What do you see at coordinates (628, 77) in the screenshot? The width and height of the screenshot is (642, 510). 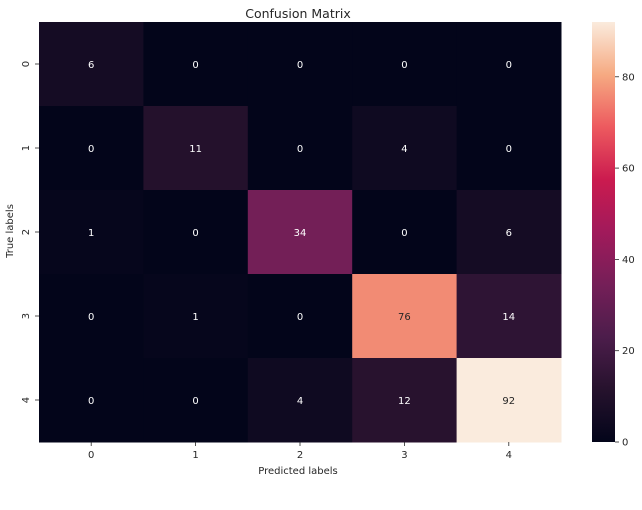 I see `colorbar-tick-label-4: 80` at bounding box center [628, 77].